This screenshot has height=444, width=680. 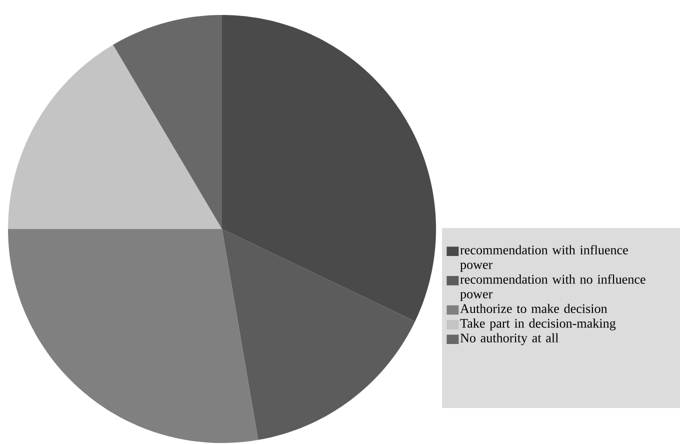 What do you see at coordinates (538, 324) in the screenshot?
I see `legend-label: Take part in decision-making` at bounding box center [538, 324].